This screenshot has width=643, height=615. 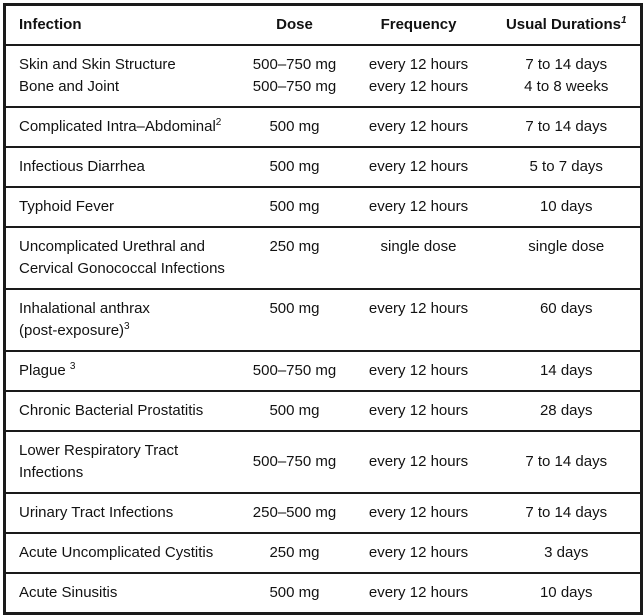 I want to click on infection-cell: Complicated Intra–Abdominal2, so click(x=125, y=127).